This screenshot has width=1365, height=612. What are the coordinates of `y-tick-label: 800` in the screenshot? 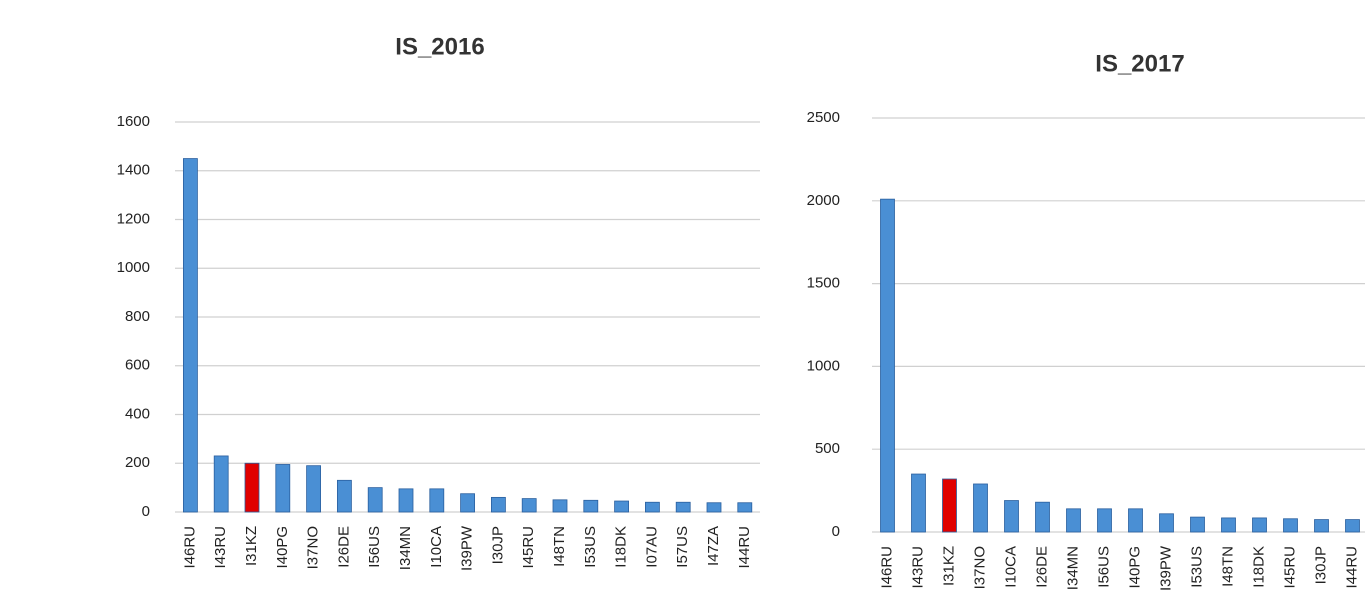 It's located at (137, 316).